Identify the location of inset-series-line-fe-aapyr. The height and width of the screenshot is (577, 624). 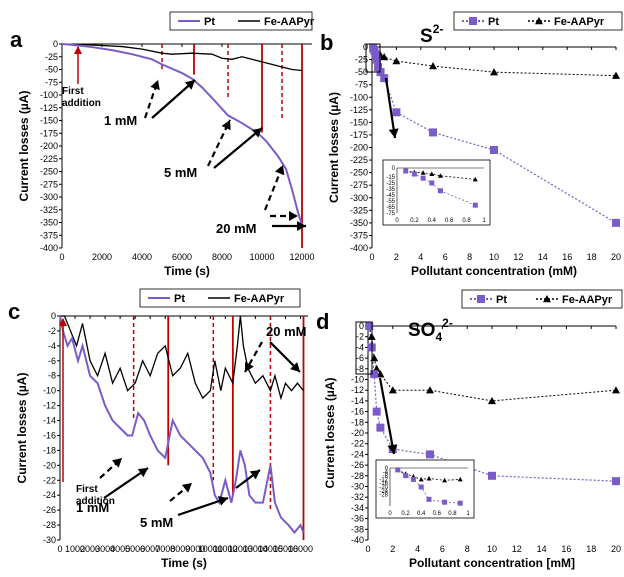
(440, 175).